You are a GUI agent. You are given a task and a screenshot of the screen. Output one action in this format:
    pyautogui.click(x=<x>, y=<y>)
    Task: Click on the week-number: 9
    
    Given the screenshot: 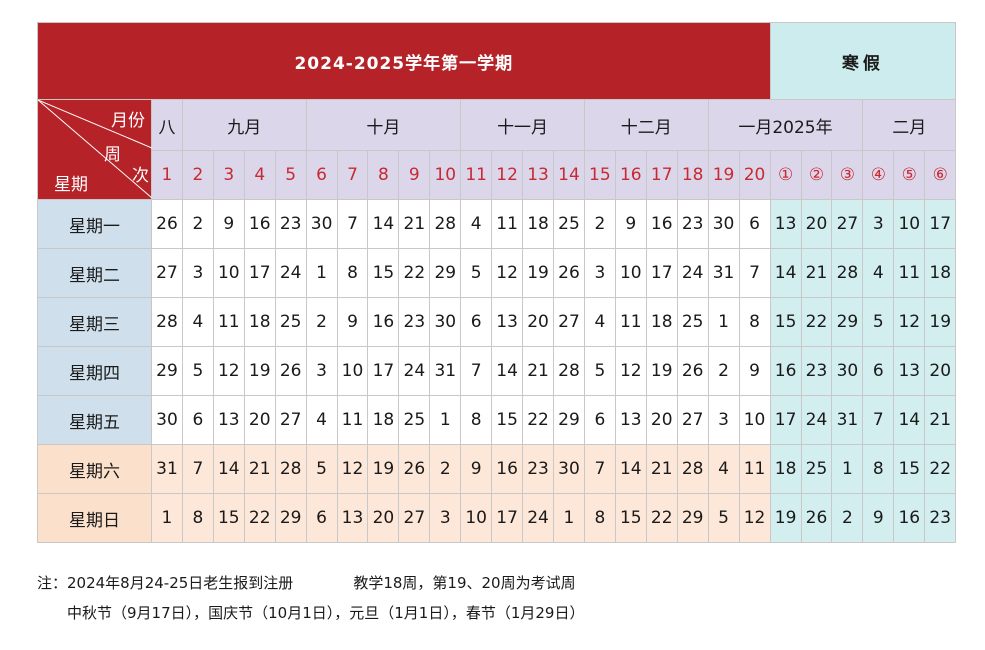 What is the action you would take?
    pyautogui.click(x=414, y=175)
    